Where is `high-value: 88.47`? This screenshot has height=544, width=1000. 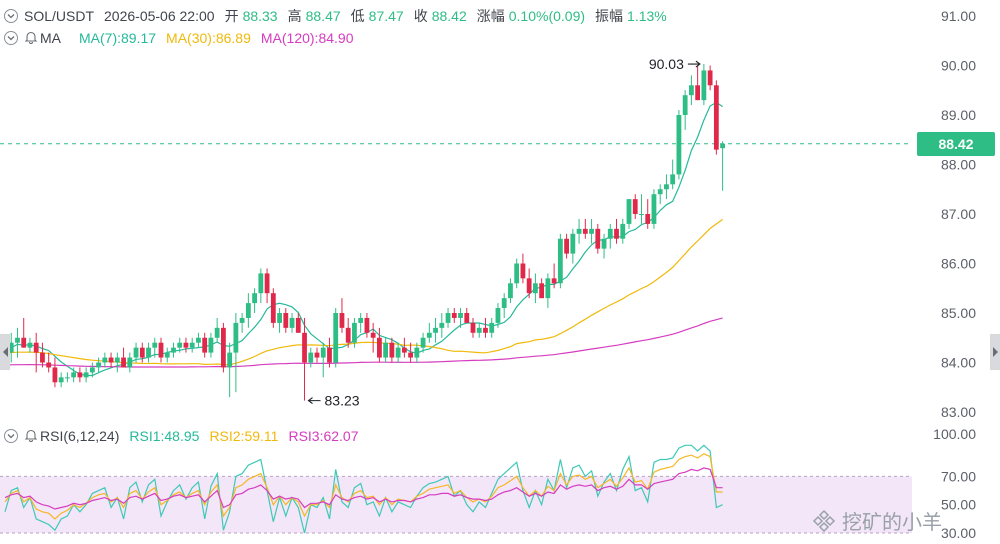
high-value: 88.47 is located at coordinates (323, 16).